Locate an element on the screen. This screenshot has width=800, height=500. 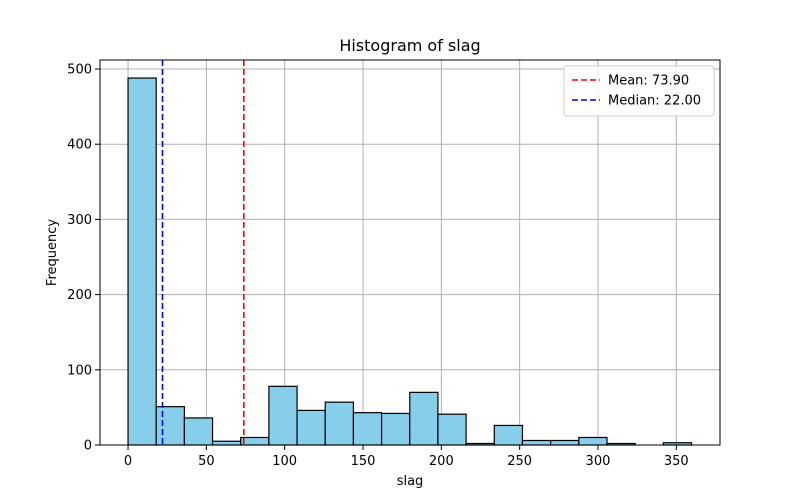
x-tick-label: 200 is located at coordinates (441, 461).